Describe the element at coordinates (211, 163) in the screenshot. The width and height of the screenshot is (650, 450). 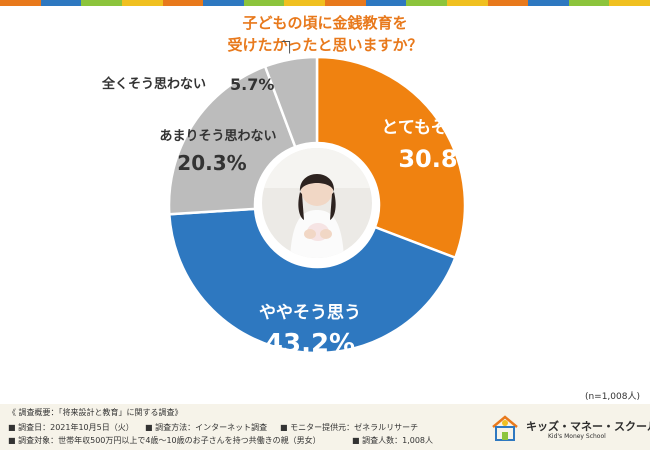
I see `value-label: 20.3%` at that location.